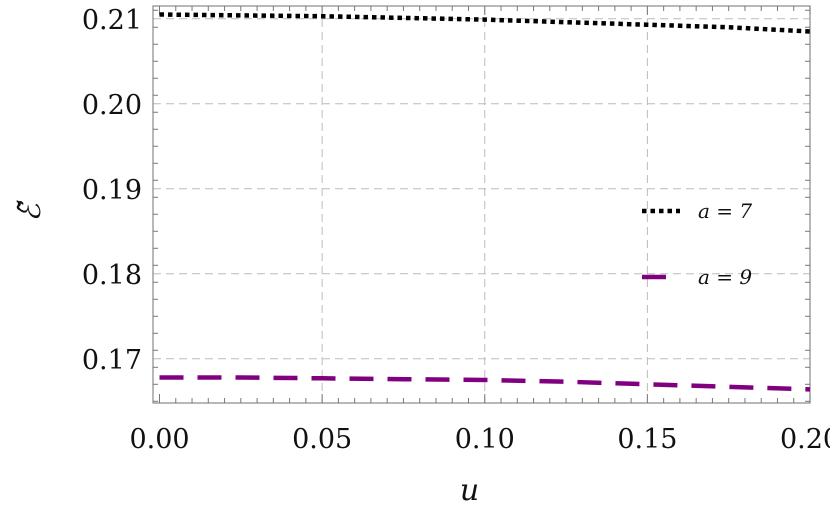 The image size is (830, 507). What do you see at coordinates (159, 439) in the screenshot?
I see `x-tick-label: 0.00` at bounding box center [159, 439].